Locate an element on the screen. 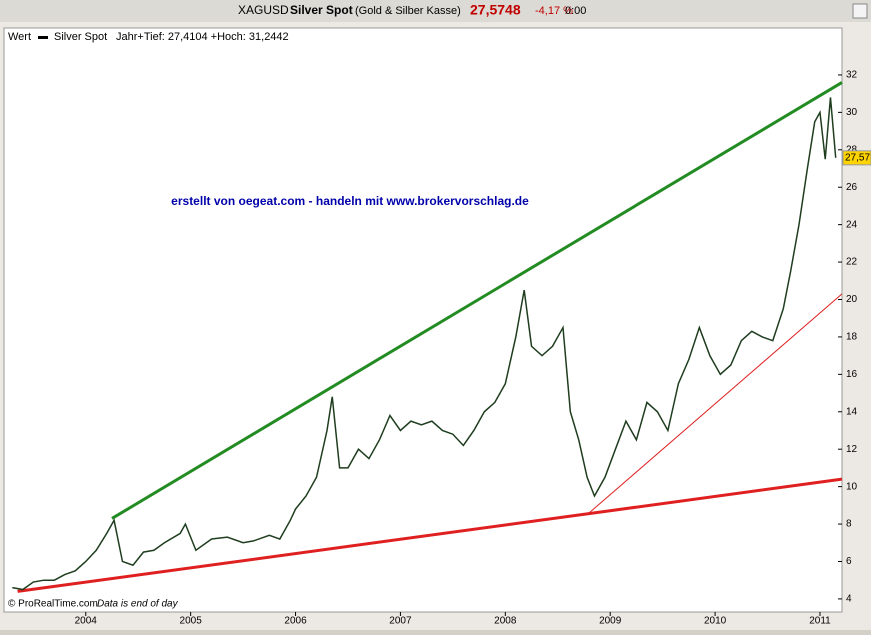 Image resolution: width=871 pixels, height=635 pixels. y-tick-label: 24 is located at coordinates (852, 224).